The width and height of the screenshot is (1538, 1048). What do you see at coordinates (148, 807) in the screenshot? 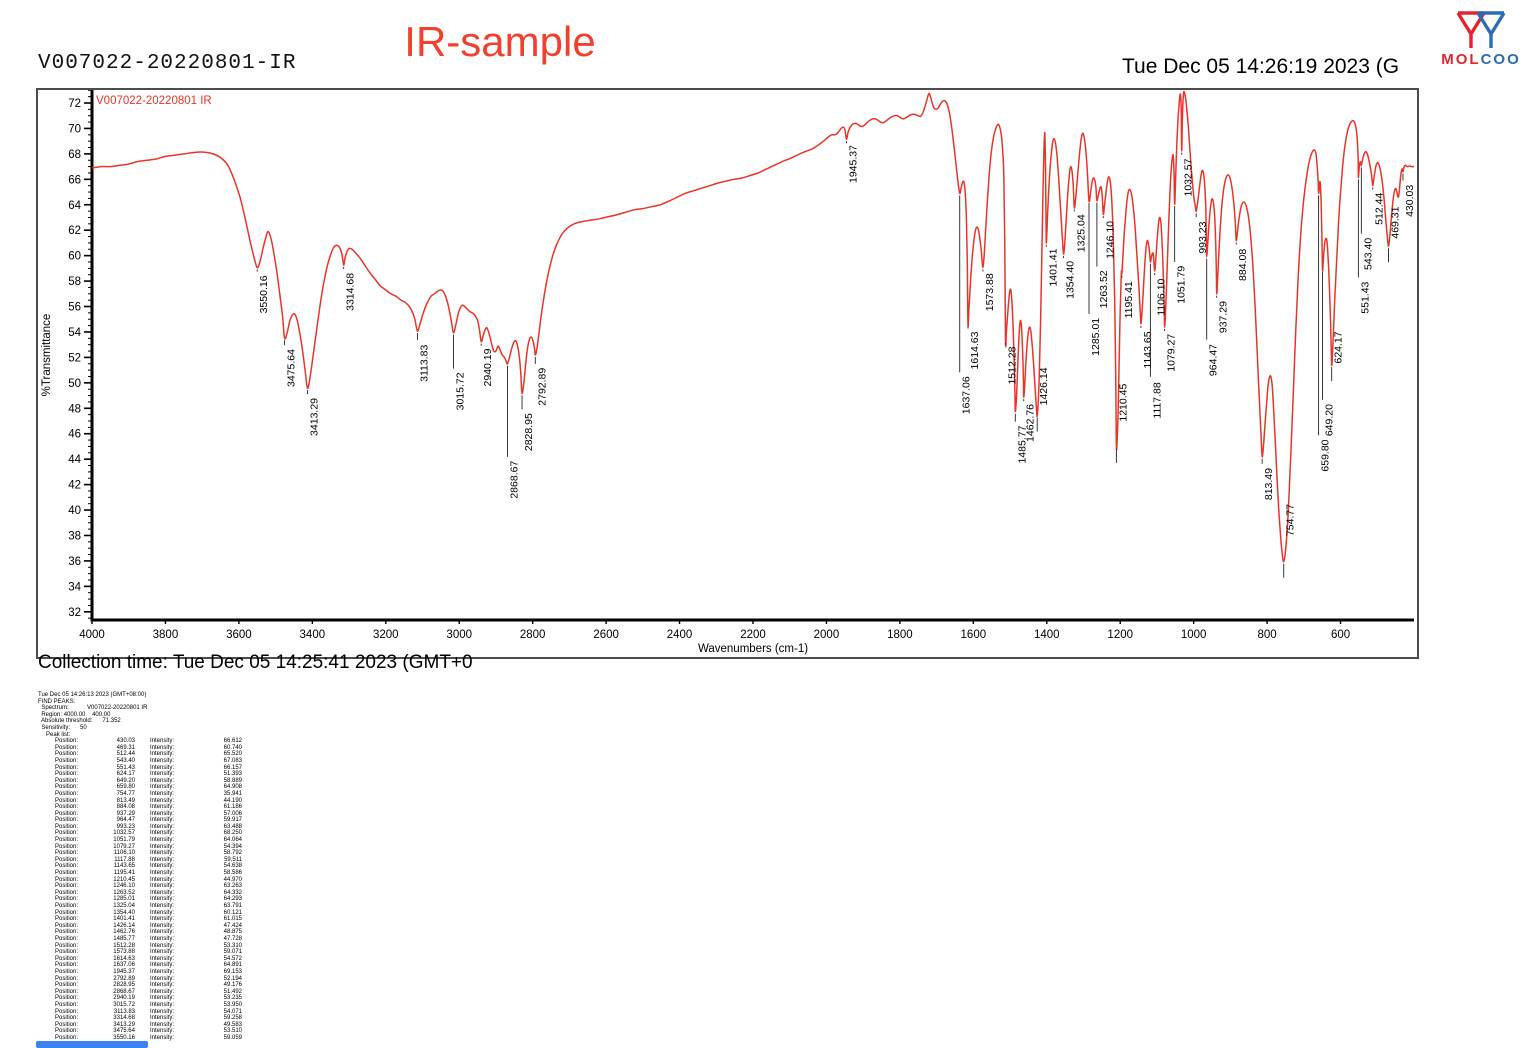
I see `peak-table-row: Position: 884.08 Intensity: 61.186` at bounding box center [148, 807].